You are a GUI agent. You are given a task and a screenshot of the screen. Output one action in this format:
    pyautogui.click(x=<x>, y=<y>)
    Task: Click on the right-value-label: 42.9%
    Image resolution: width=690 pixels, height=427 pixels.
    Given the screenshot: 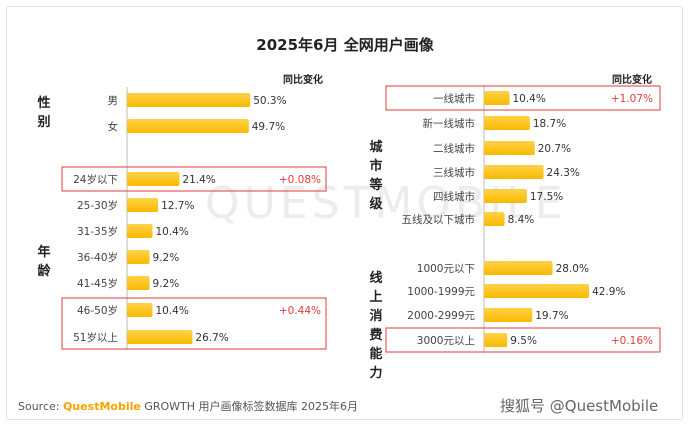 What is the action you would take?
    pyautogui.click(x=608, y=292)
    